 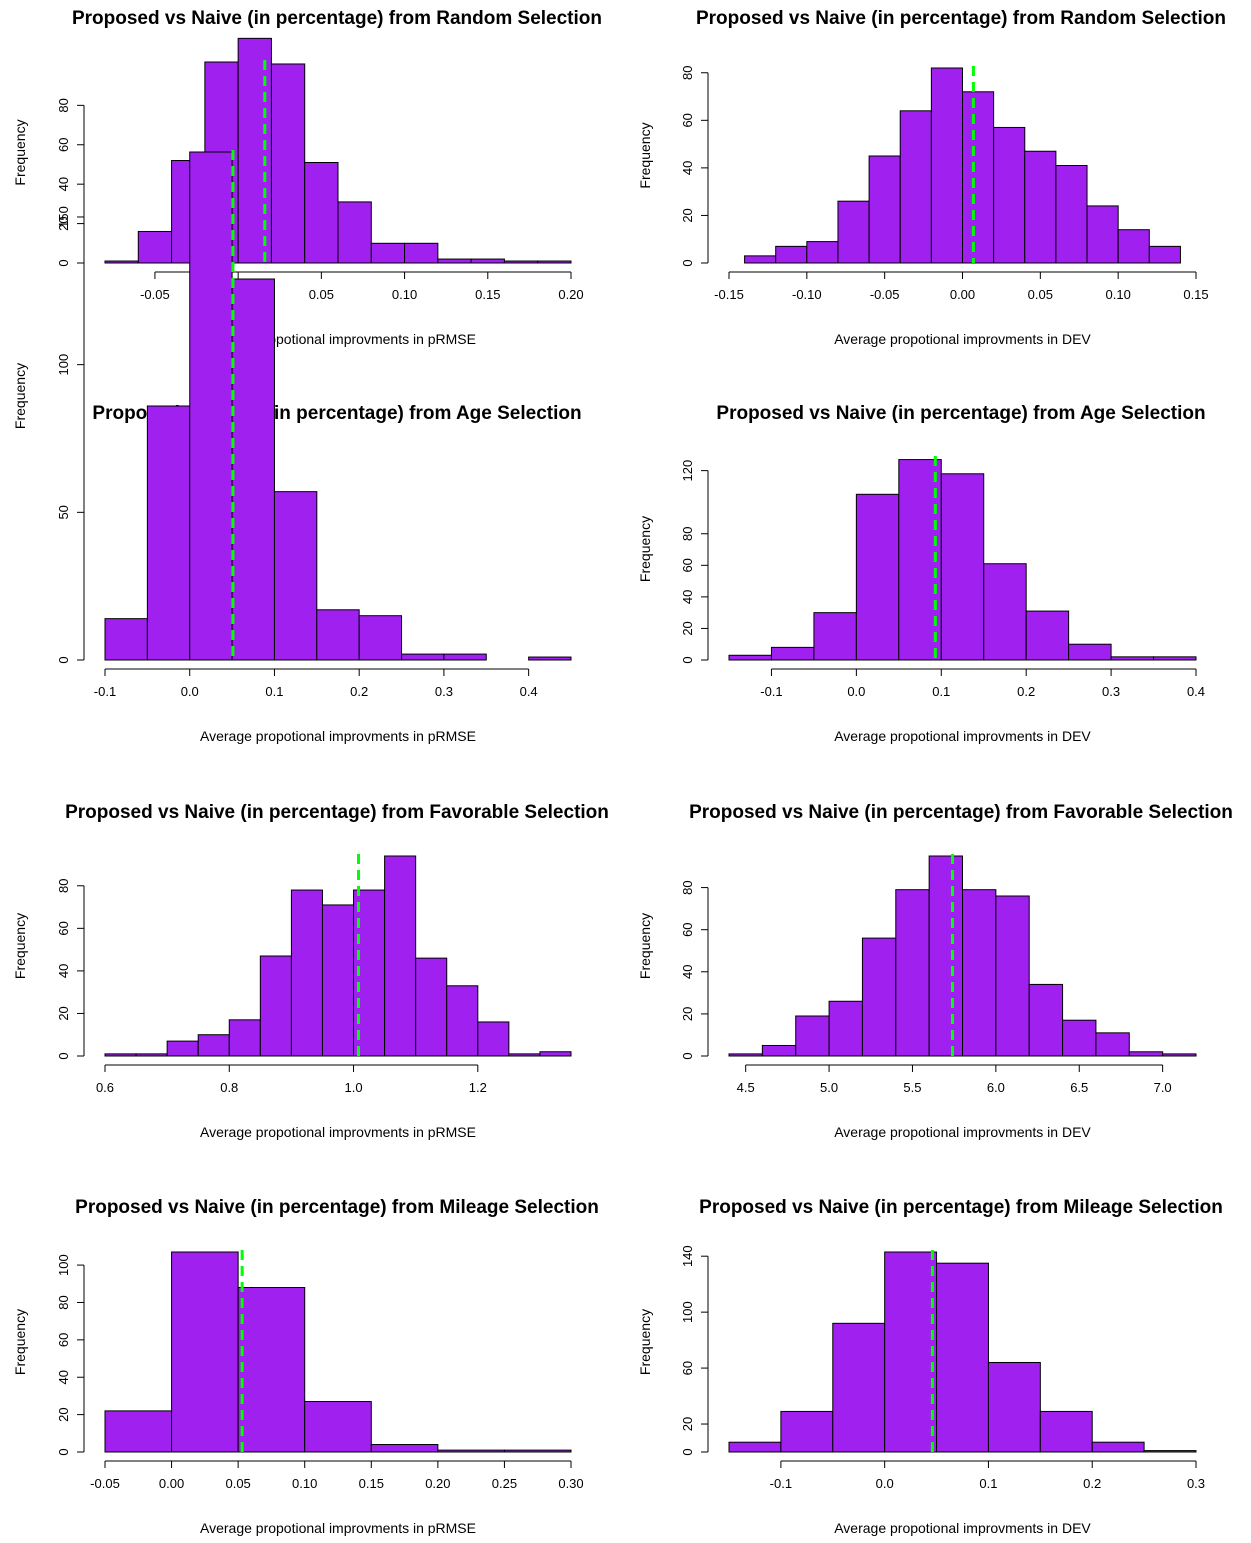 What do you see at coordinates (856, 691) in the screenshot?
I see `x-tick-label: 0.0` at bounding box center [856, 691].